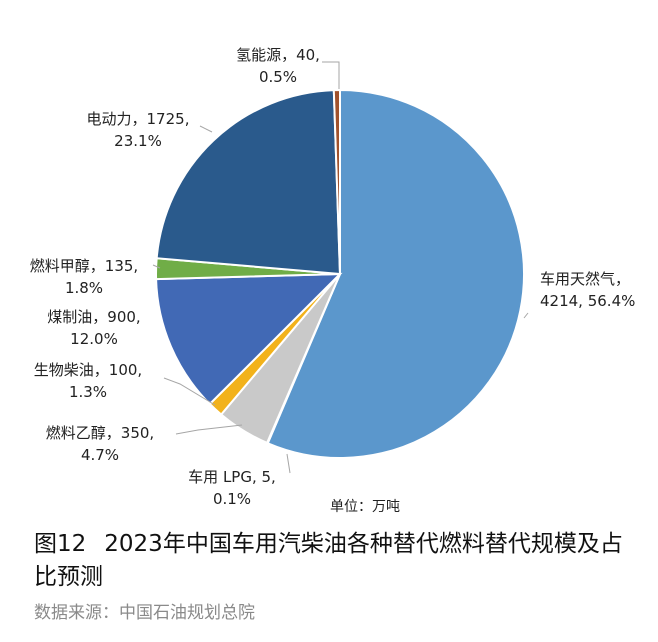 The width and height of the screenshot is (658, 642). I want to click on slice-label-line: 车用 LPG, 5,, so click(232, 477).